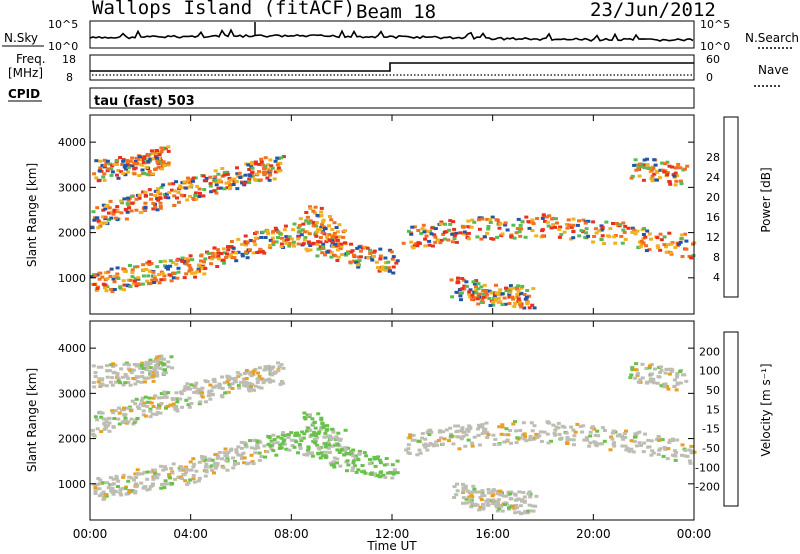 This screenshot has width=800, height=554. Describe the element at coordinates (144, 101) in the screenshot. I see `cpid-value: tau (fast) 503` at that location.